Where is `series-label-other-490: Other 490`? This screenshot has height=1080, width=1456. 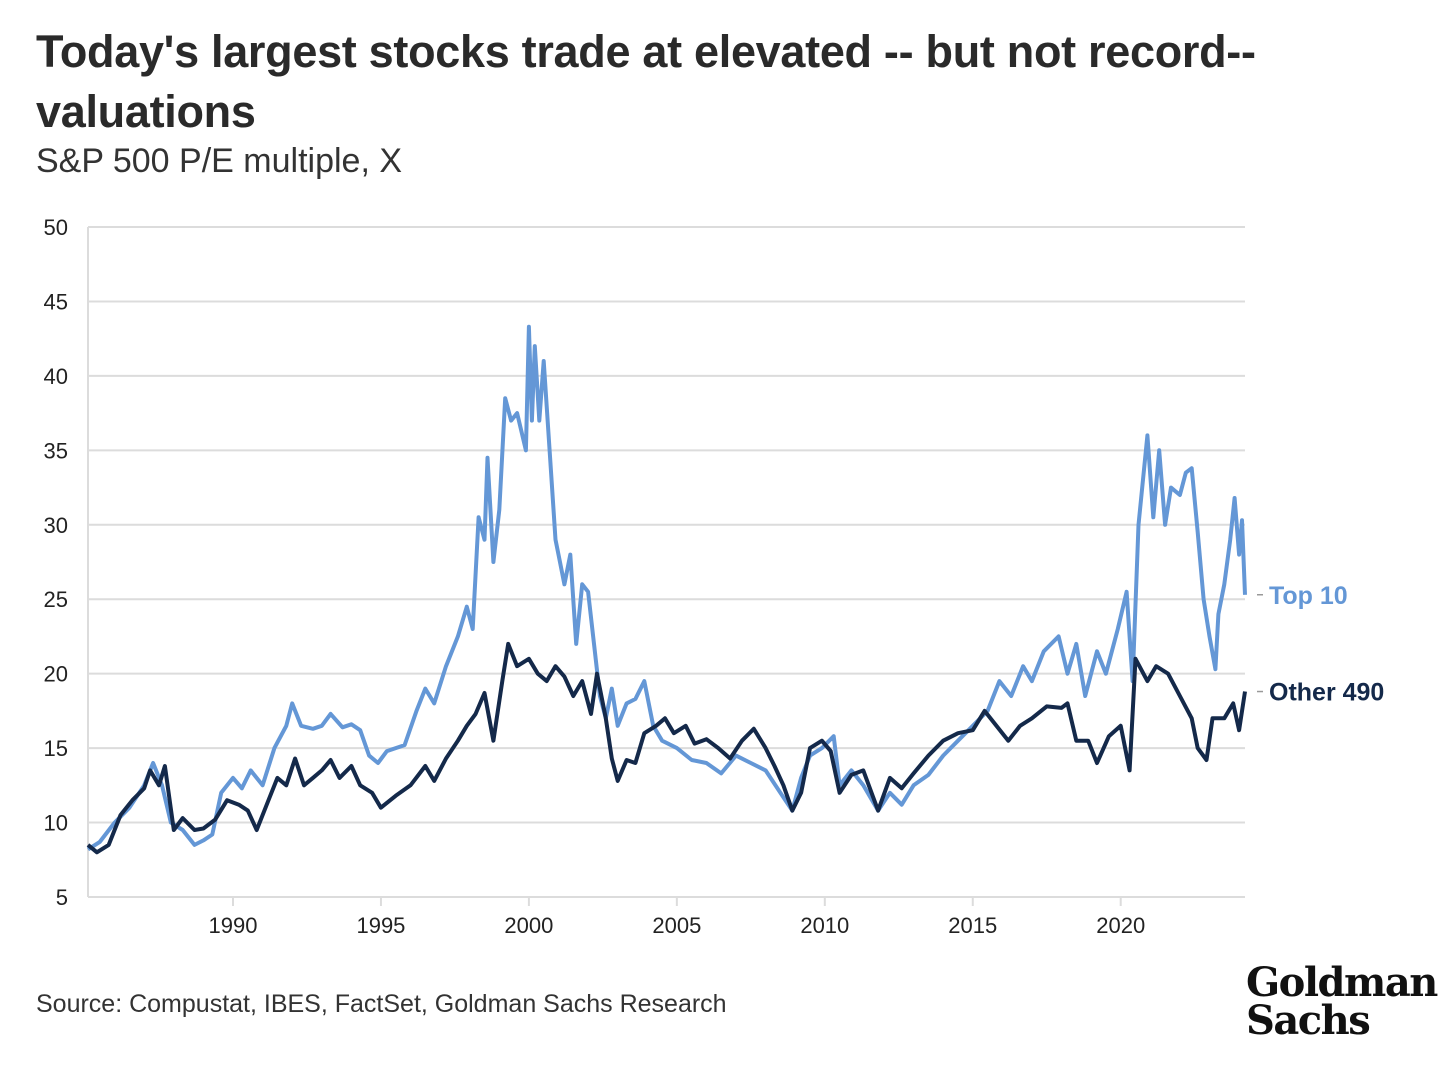
series-label-other-490: Other 490 is located at coordinates (1326, 693).